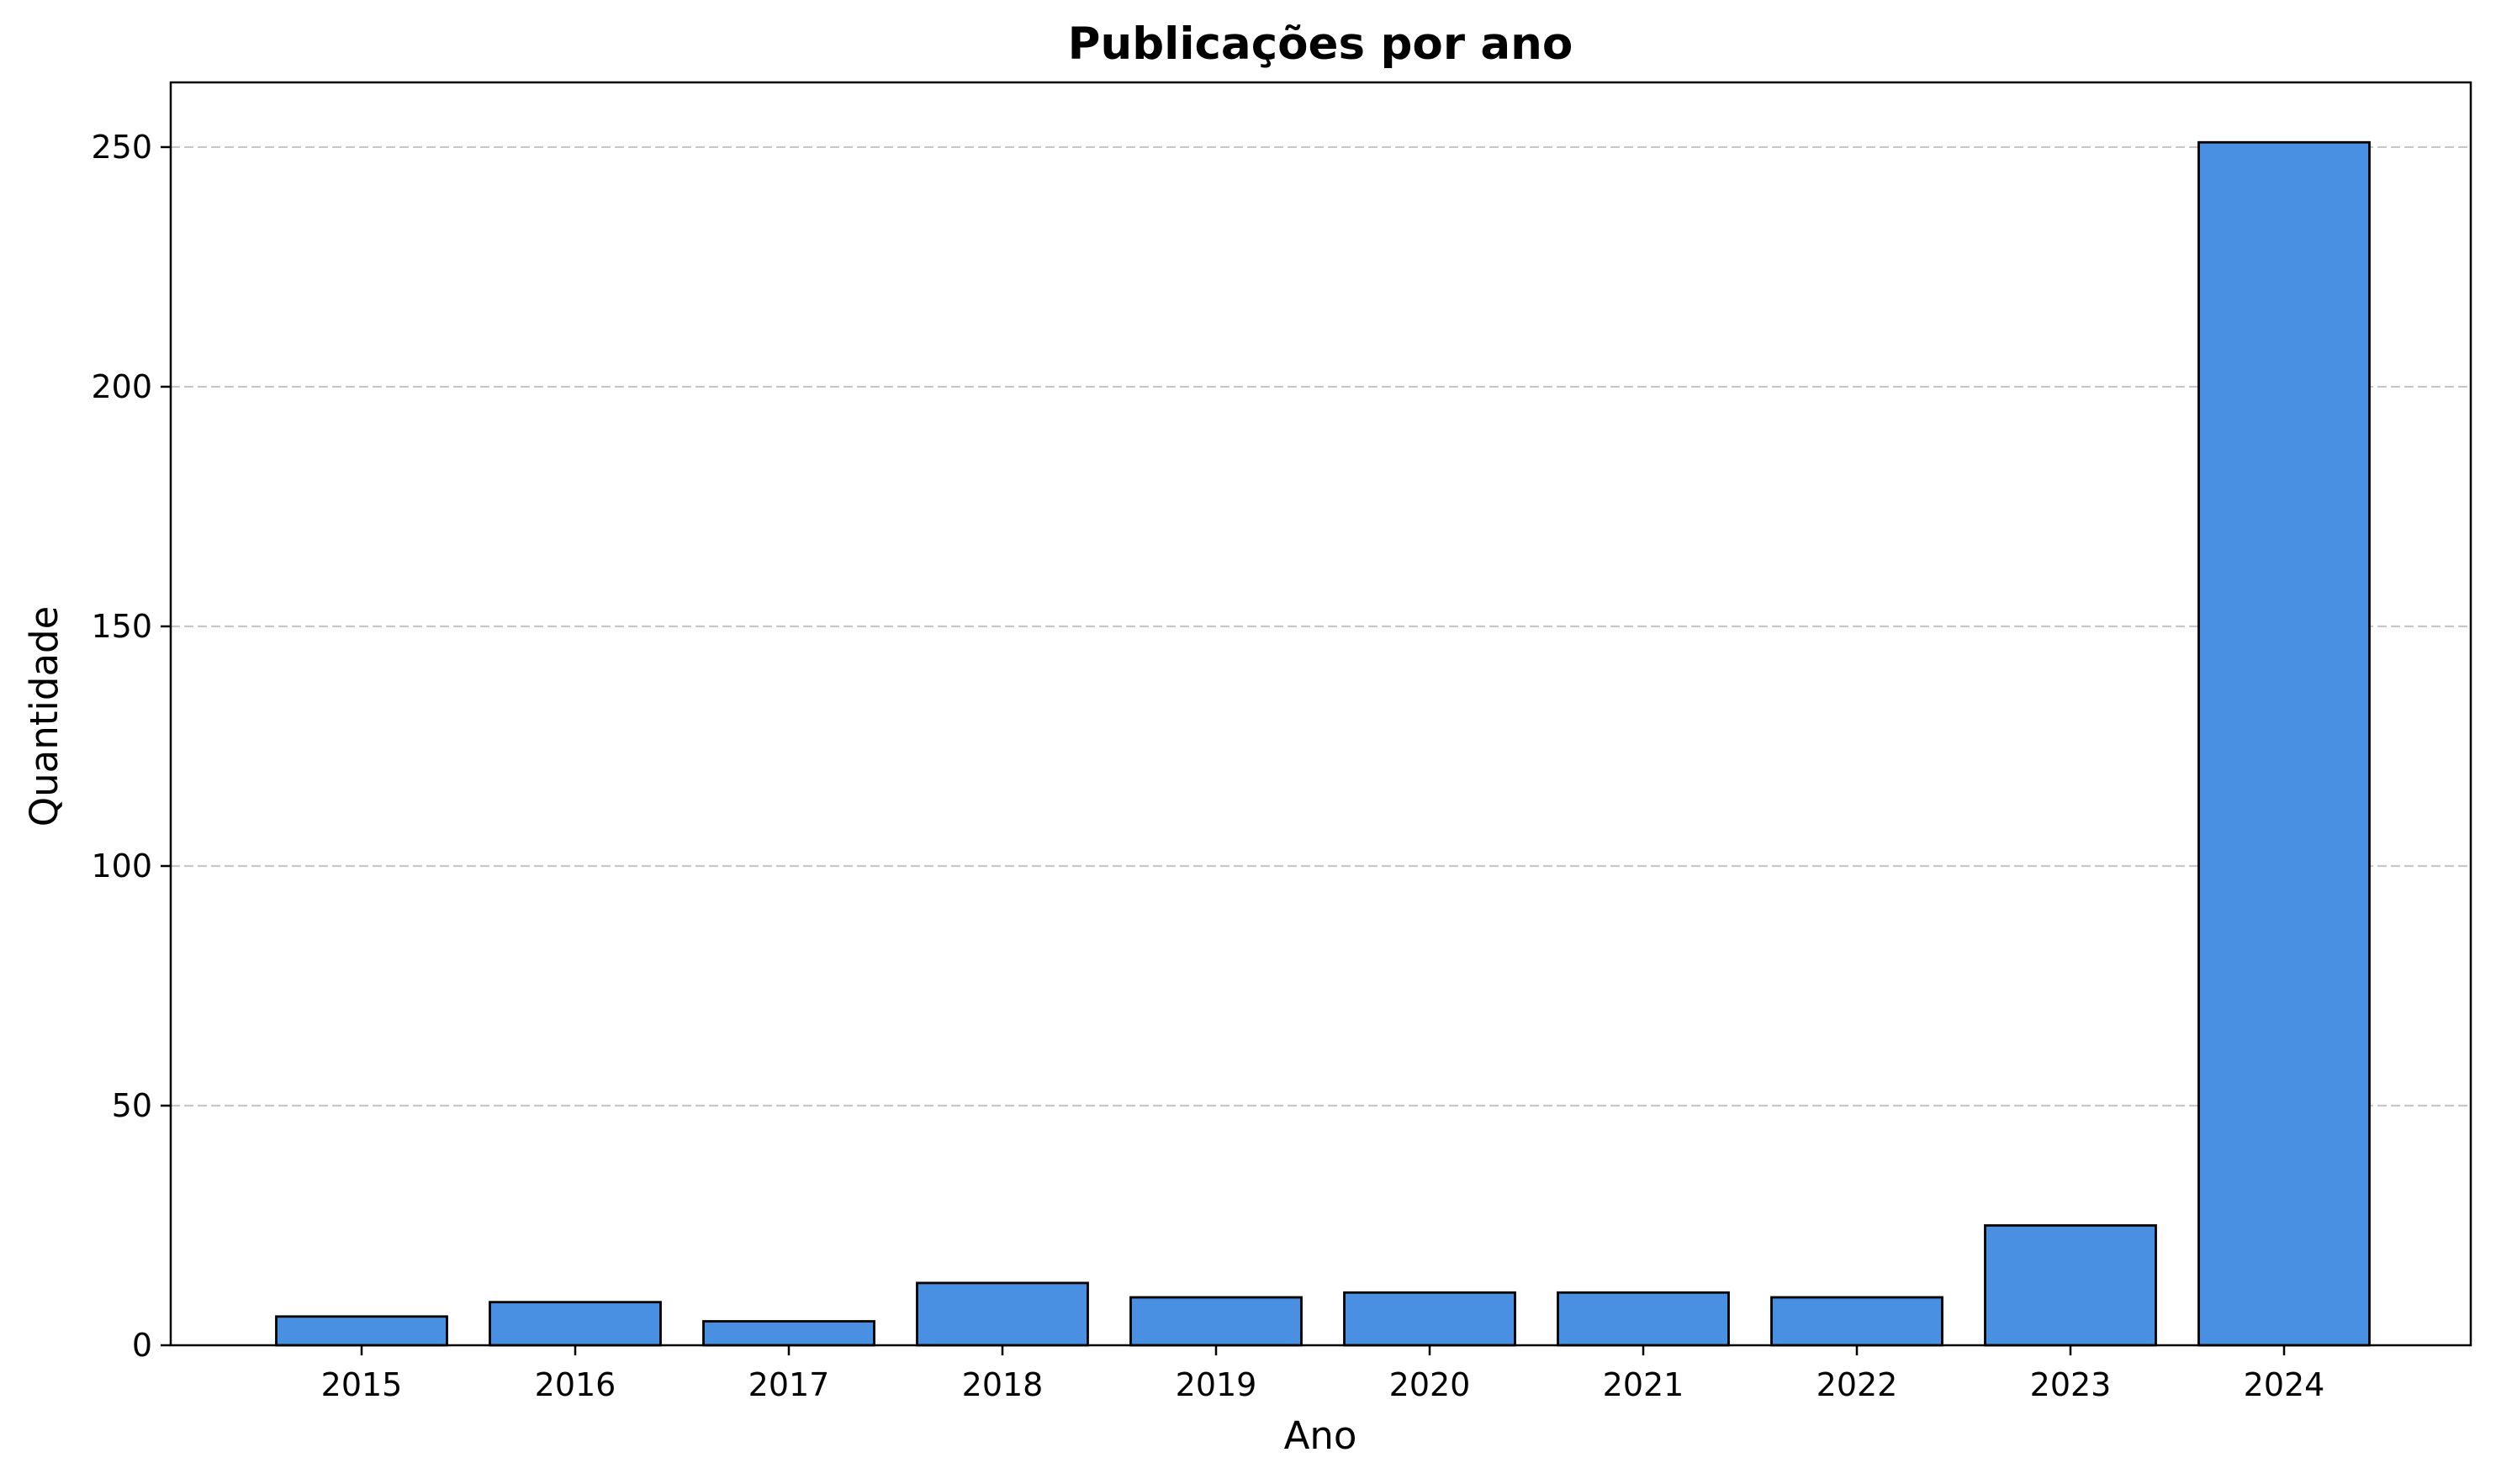 Image resolution: width=2496 pixels, height=1484 pixels. Describe the element at coordinates (1430, 1384) in the screenshot. I see `x-tick-label: 2020` at that location.